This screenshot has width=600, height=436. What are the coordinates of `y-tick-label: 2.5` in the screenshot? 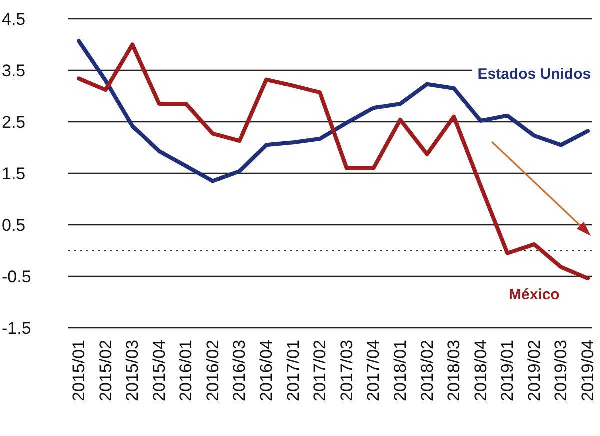 It's located at (14, 122).